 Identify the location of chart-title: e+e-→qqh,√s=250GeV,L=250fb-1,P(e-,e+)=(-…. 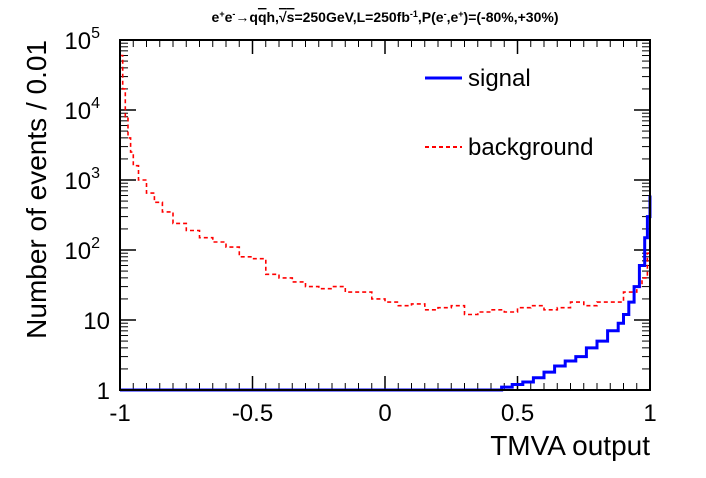
(385, 17).